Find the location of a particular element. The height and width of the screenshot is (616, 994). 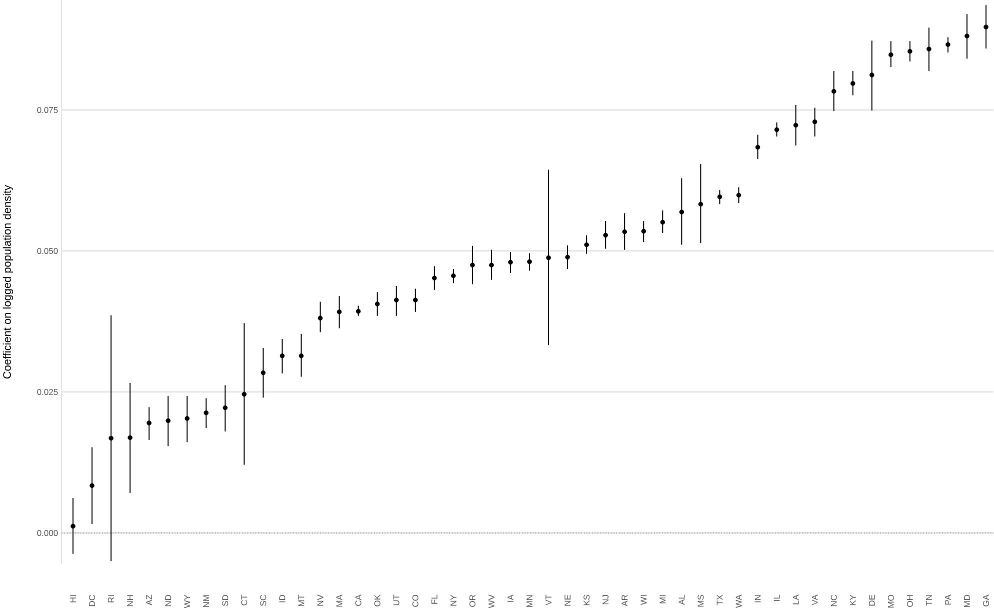

x-tick-label: MD is located at coordinates (967, 601).